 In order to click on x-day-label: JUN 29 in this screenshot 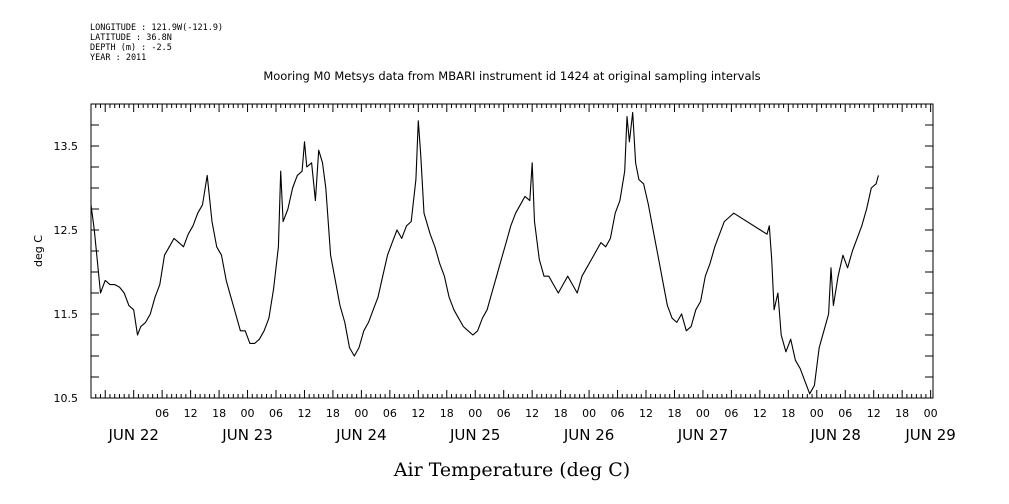, I will do `click(929, 435)`.